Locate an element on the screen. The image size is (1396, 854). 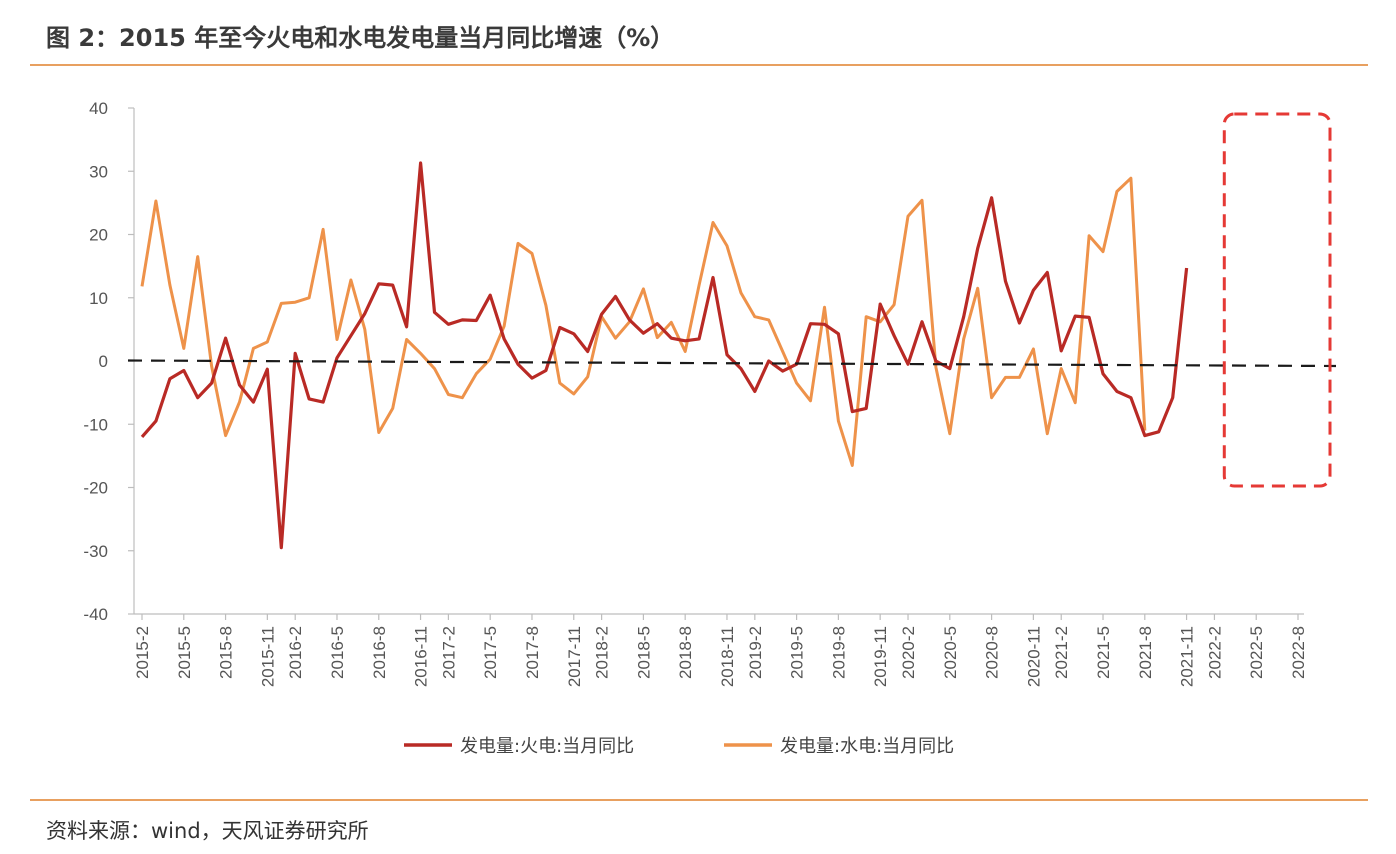
y-tick-label: -20 is located at coordinates (95, 488).